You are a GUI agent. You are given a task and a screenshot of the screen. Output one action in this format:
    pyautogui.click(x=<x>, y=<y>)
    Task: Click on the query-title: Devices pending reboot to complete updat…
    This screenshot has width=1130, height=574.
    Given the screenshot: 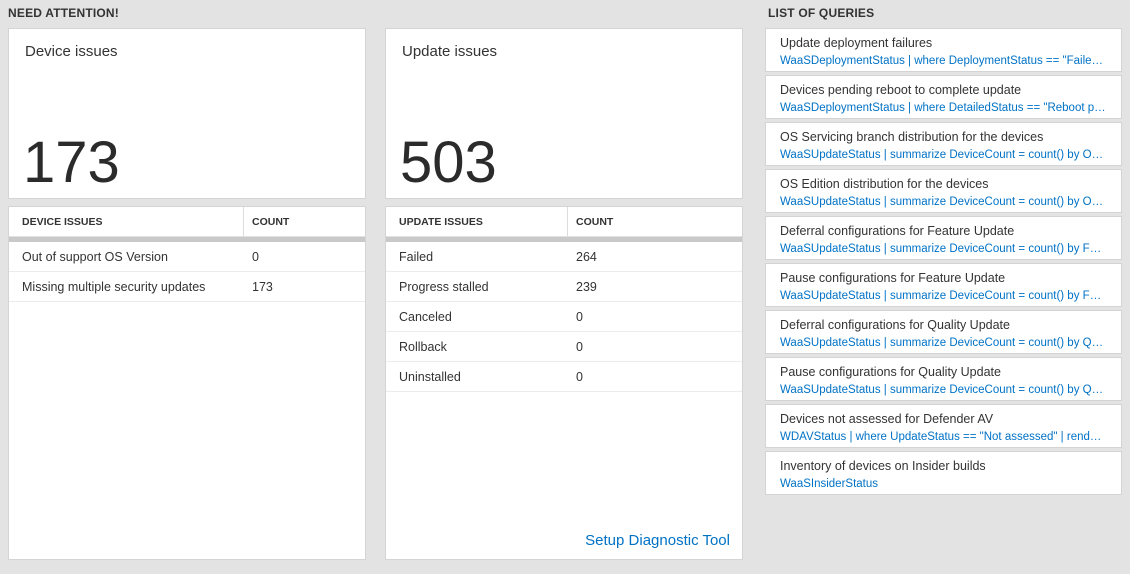 What is the action you would take?
    pyautogui.click(x=901, y=90)
    